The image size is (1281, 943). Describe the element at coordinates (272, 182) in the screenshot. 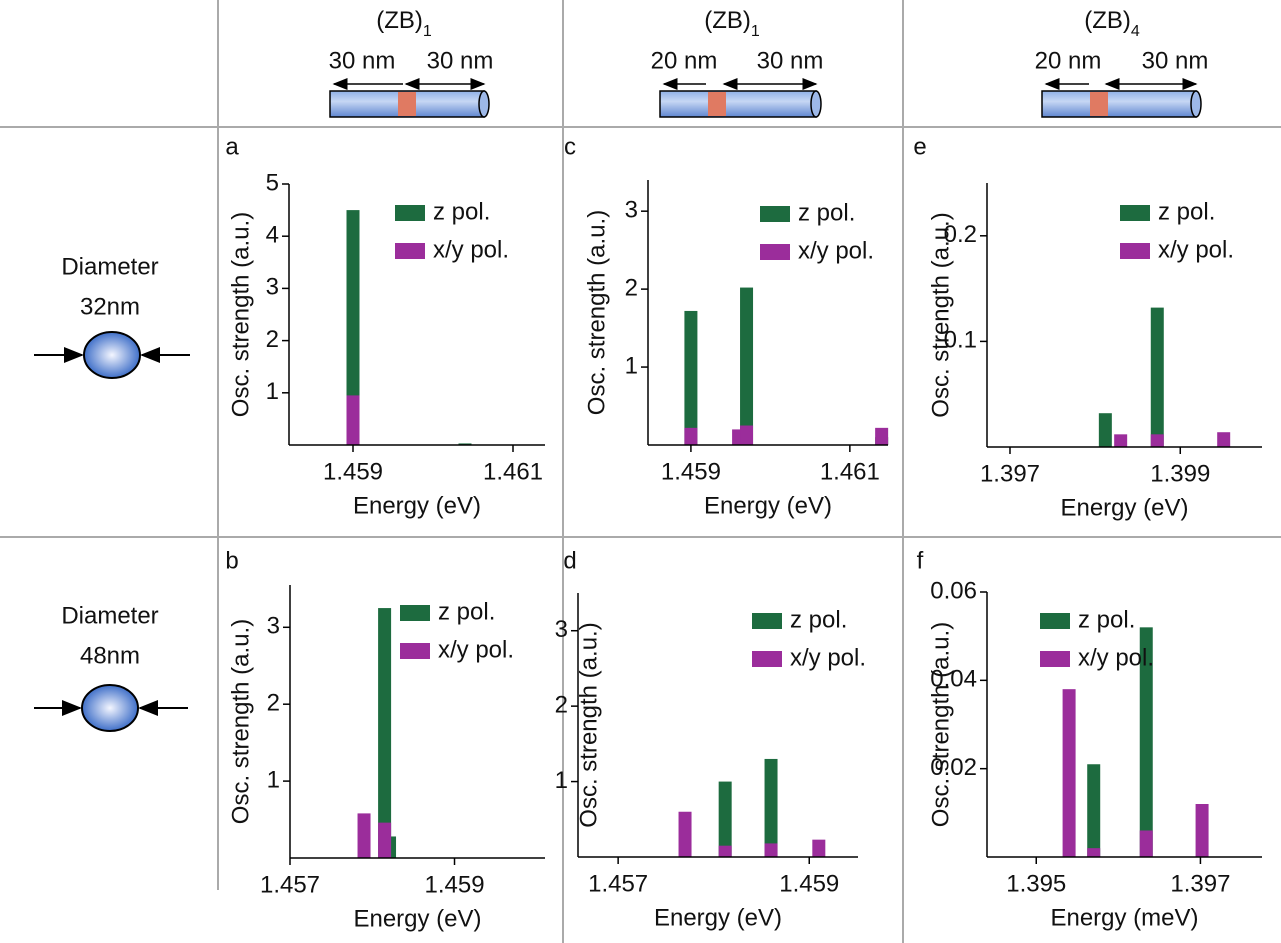

I see `y-tick-label: 5` at that location.